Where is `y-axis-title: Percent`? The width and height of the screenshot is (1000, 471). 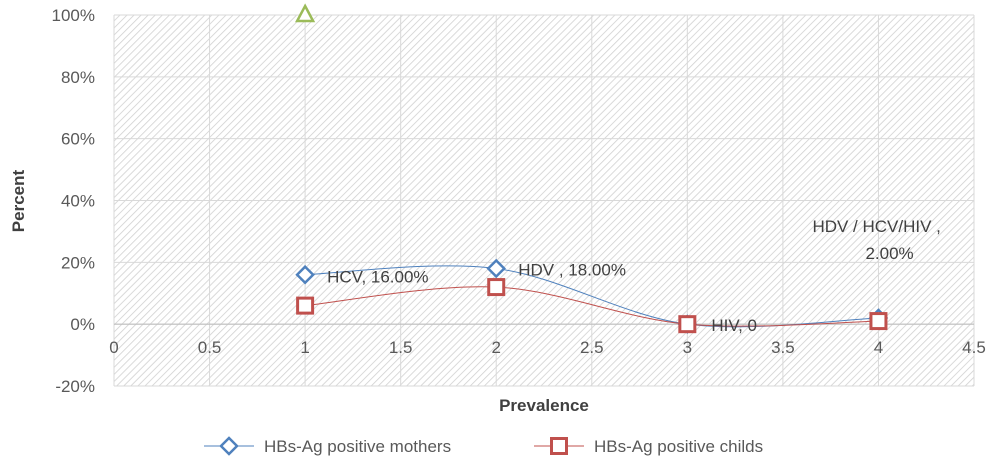
y-axis-title: Percent is located at coordinates (18, 200).